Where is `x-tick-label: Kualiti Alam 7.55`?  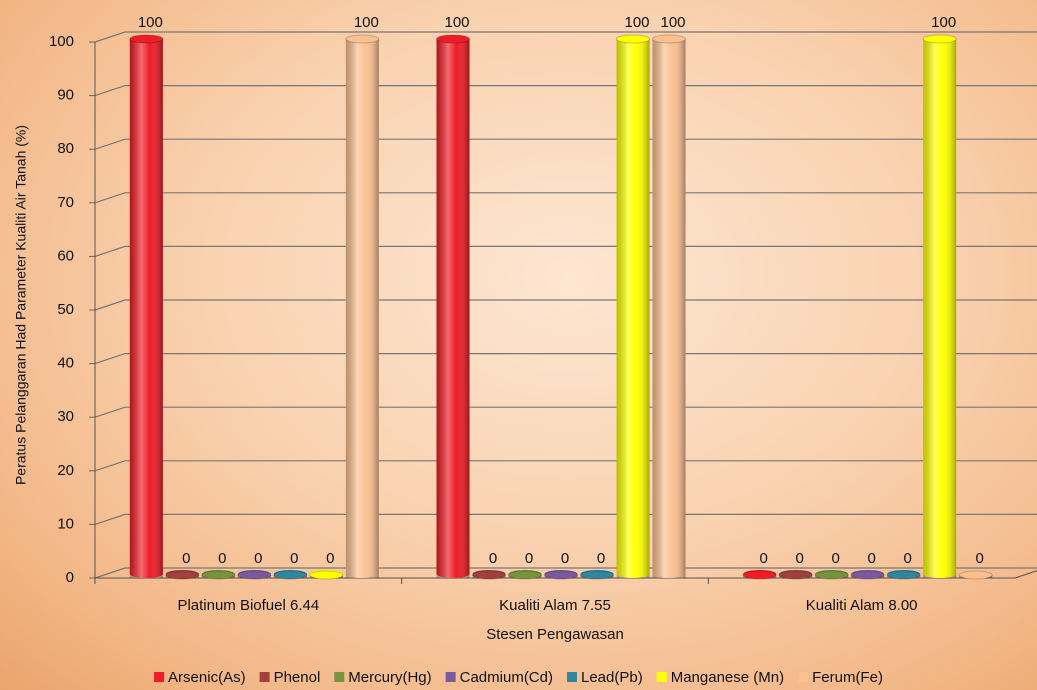 x-tick-label: Kualiti Alam 7.55 is located at coordinates (555, 605).